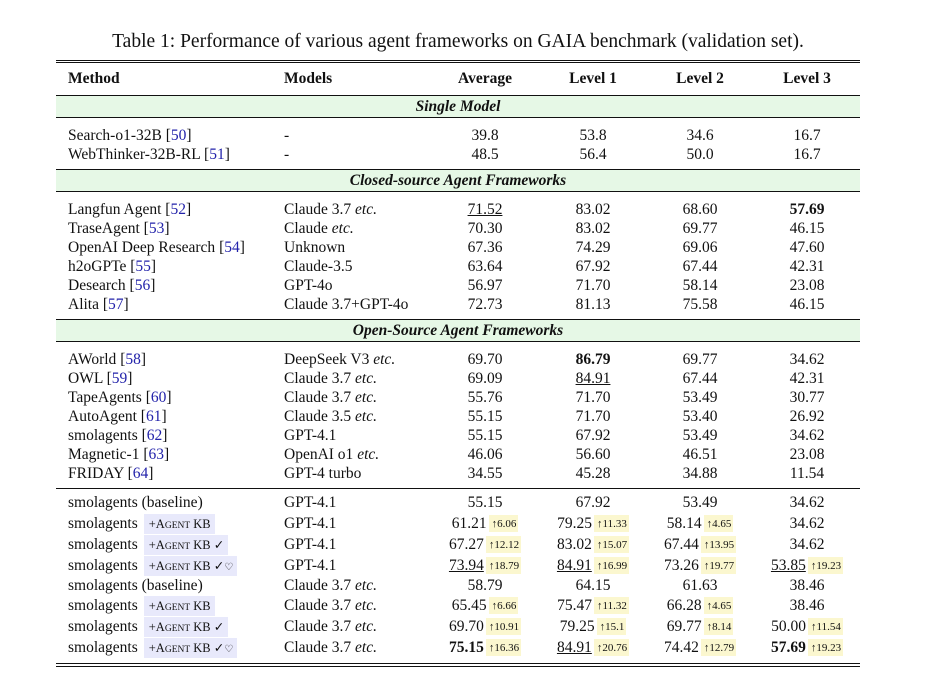 This screenshot has height=684, width=950. Describe the element at coordinates (119, 378) in the screenshot. I see `citation-link: 59` at that location.